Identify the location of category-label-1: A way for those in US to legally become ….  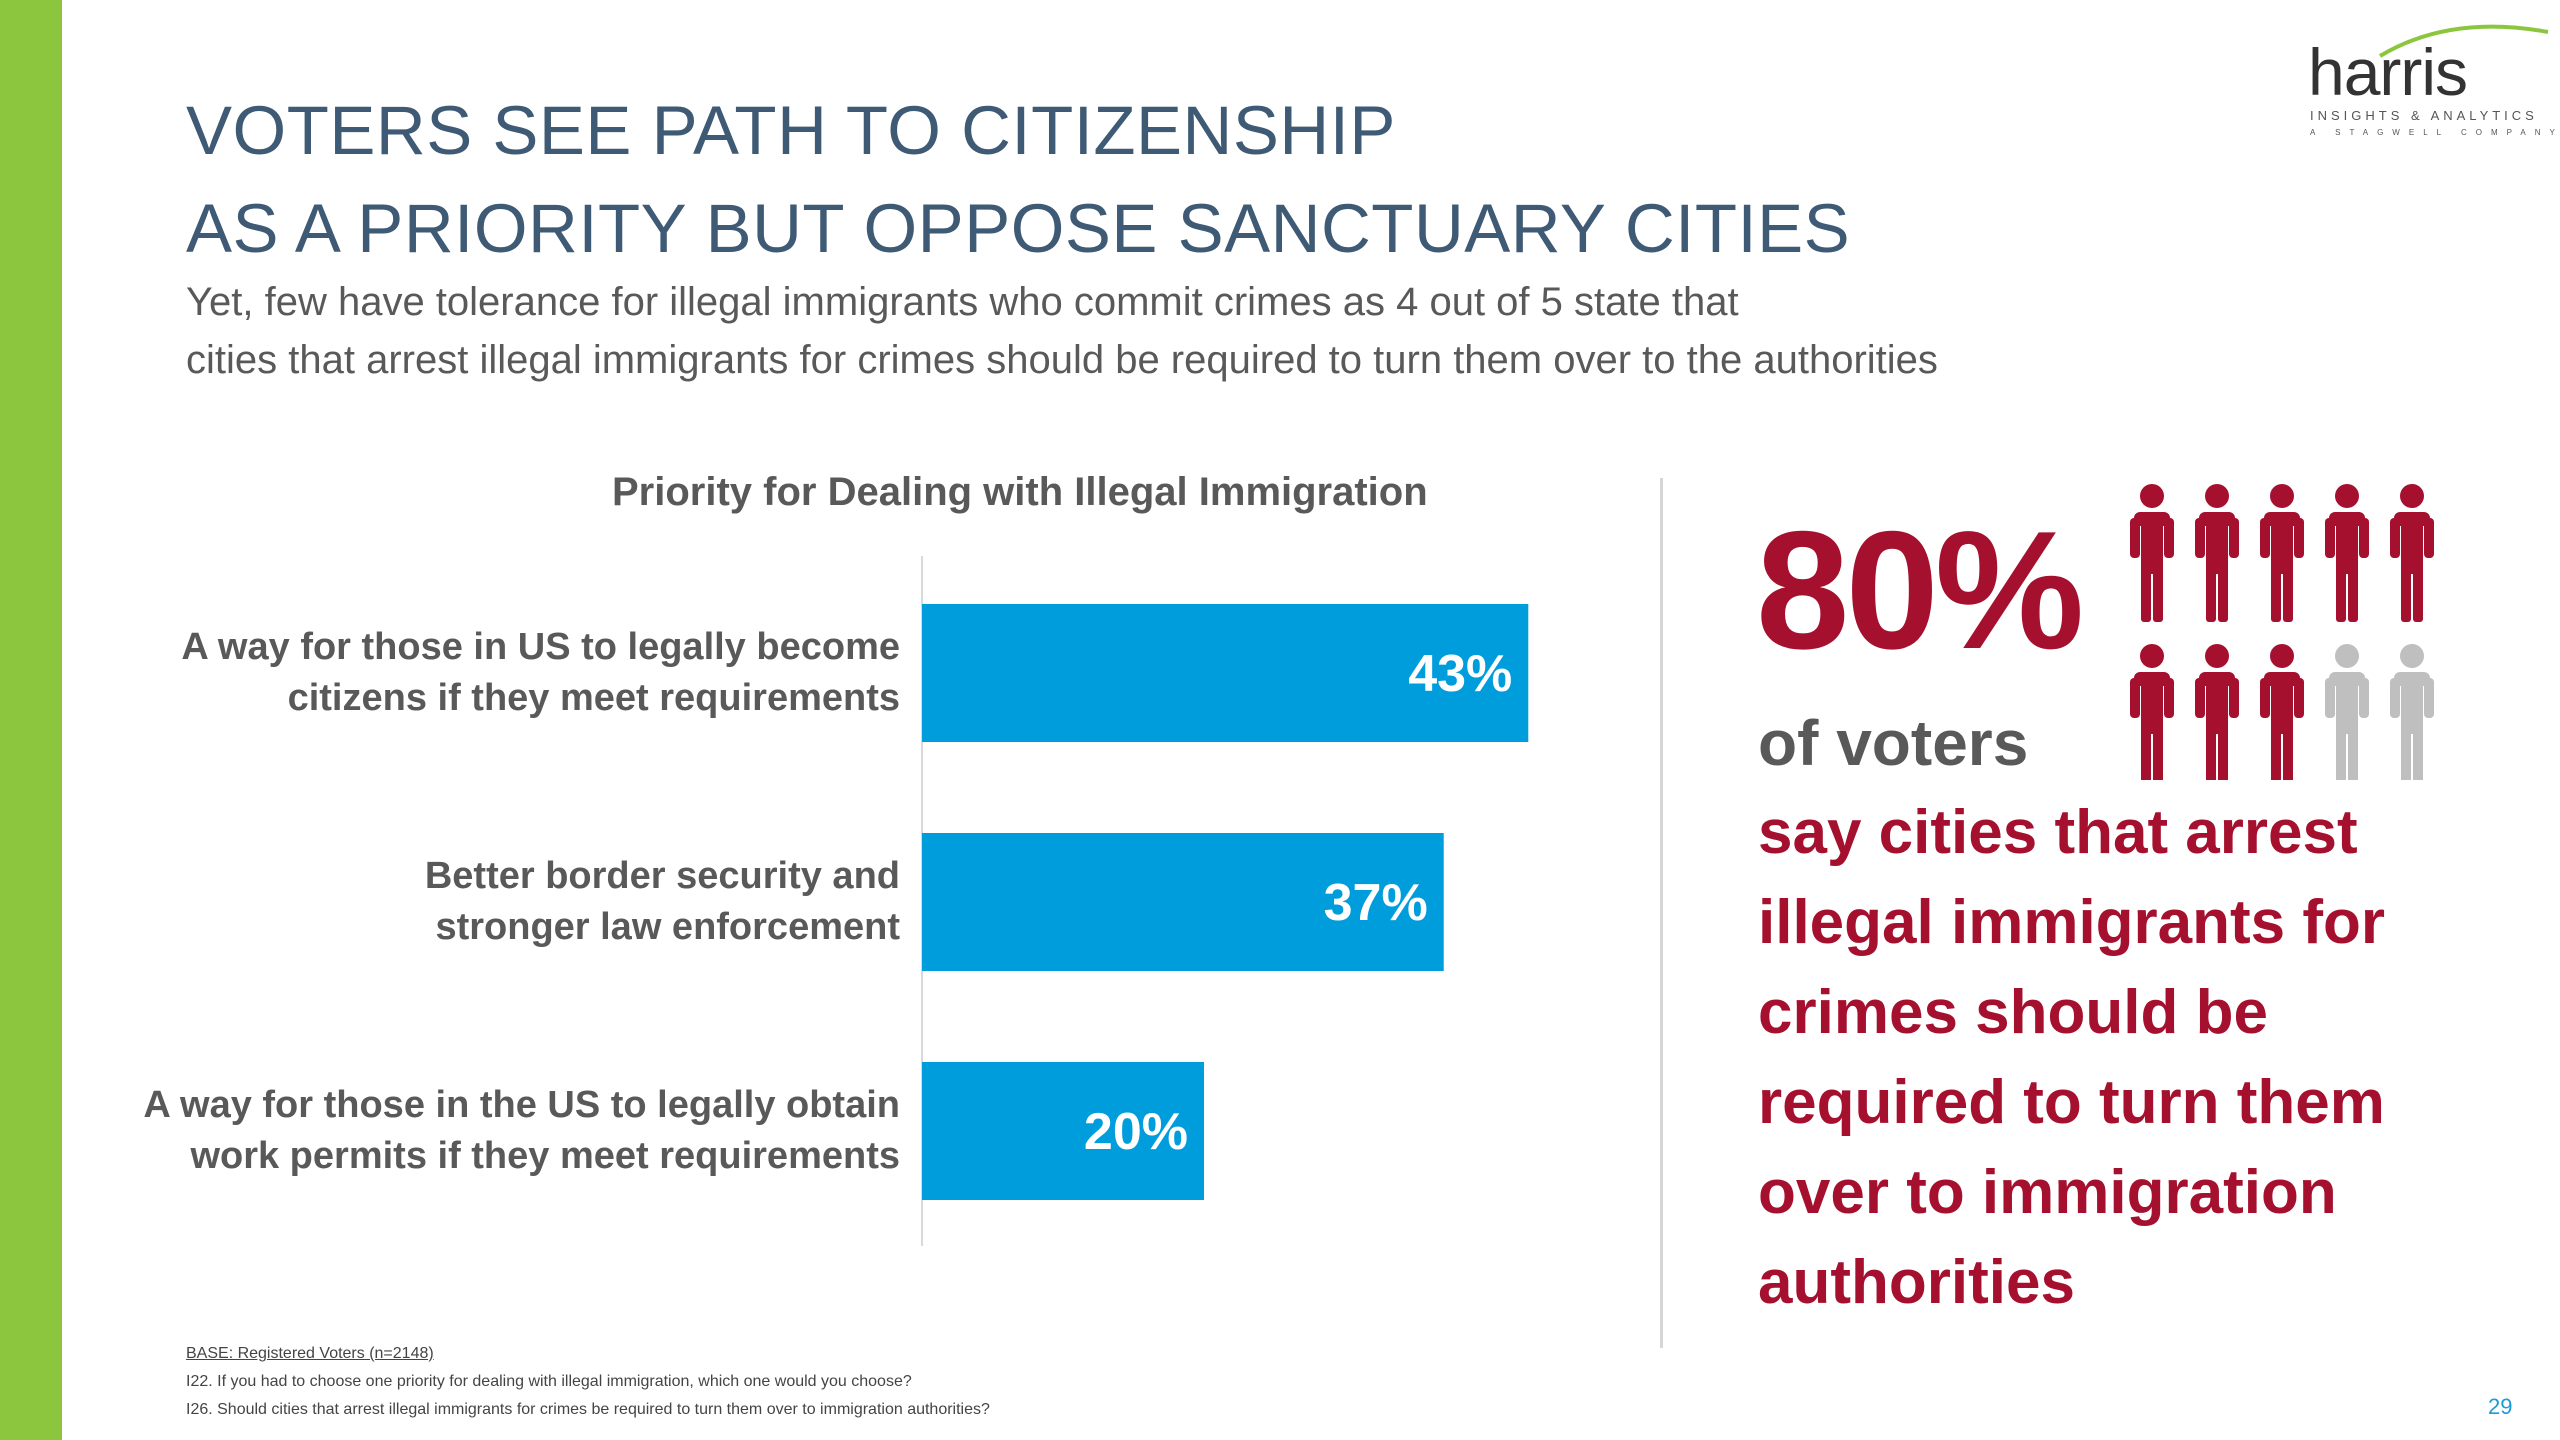
(540, 672).